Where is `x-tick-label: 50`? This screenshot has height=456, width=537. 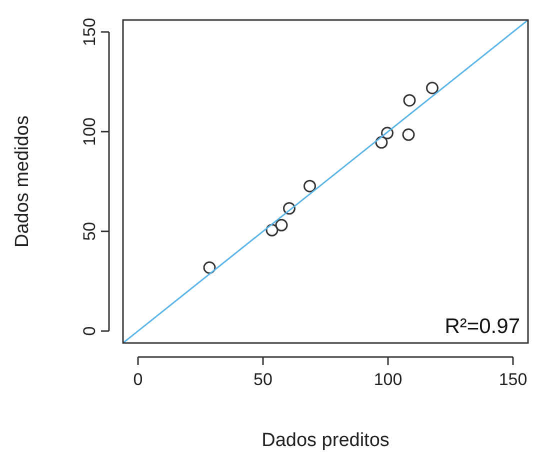
x-tick-label: 50 is located at coordinates (263, 379).